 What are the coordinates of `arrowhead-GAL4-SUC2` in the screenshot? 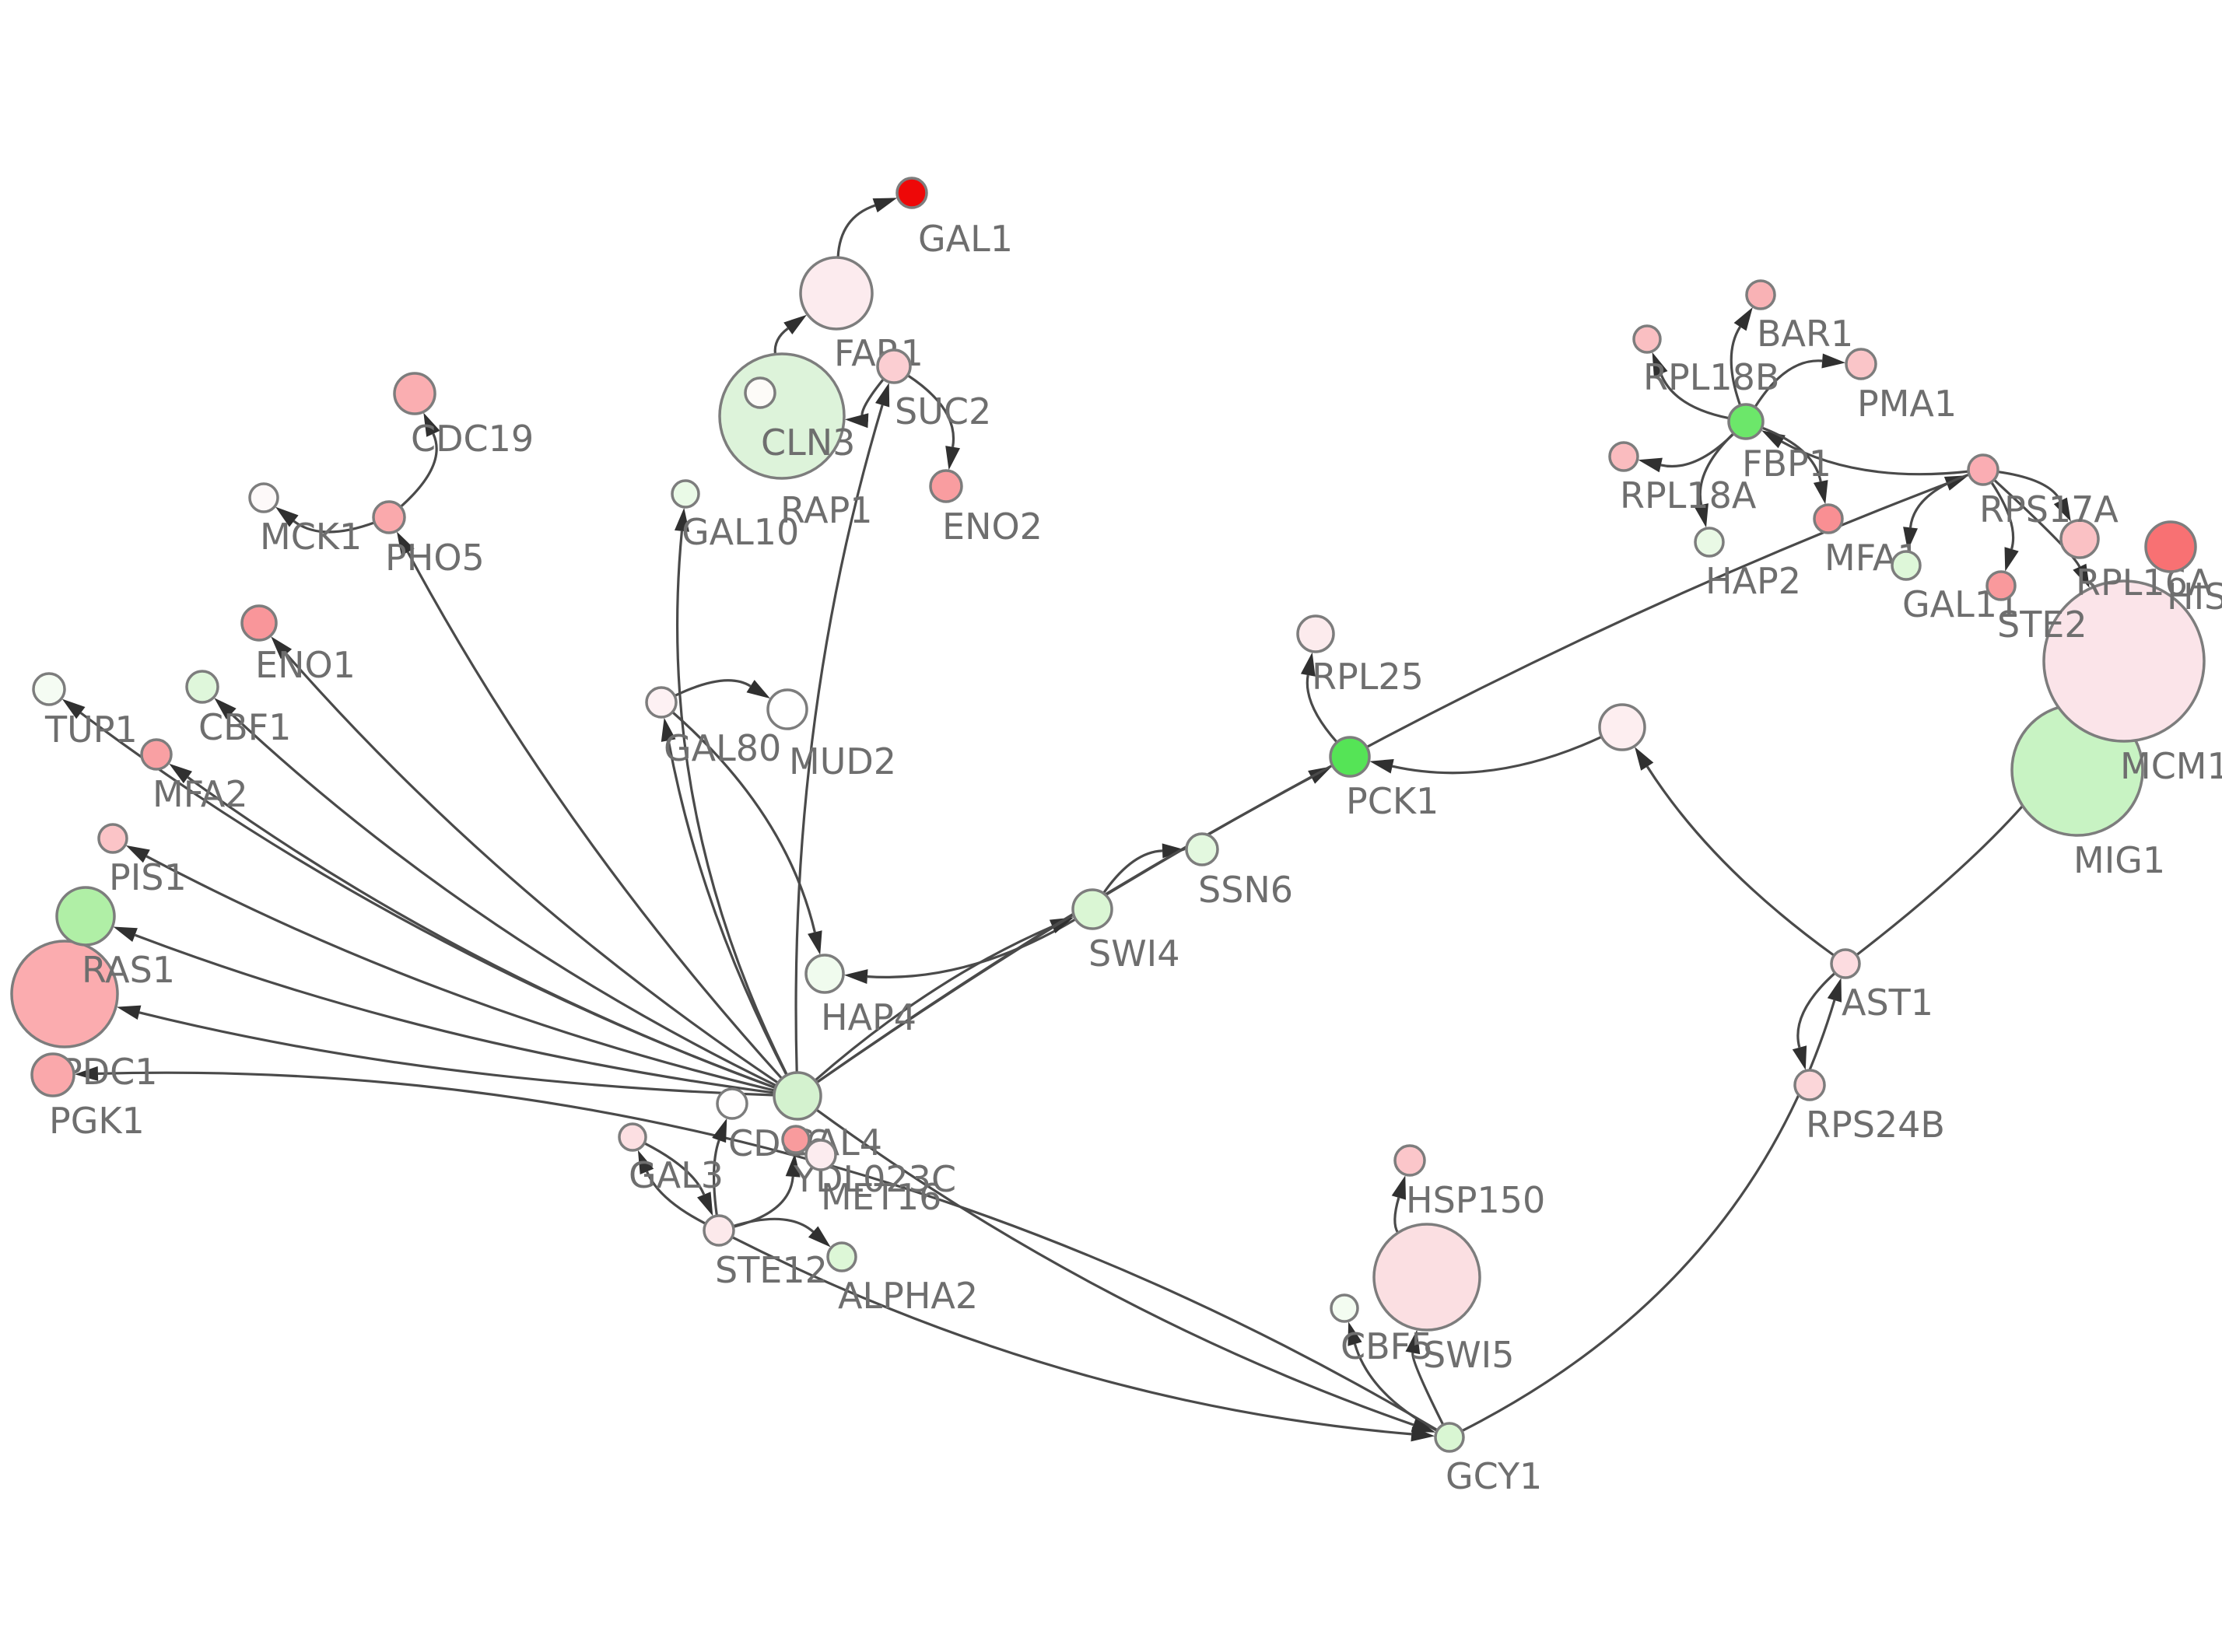 It's located at (882, 396).